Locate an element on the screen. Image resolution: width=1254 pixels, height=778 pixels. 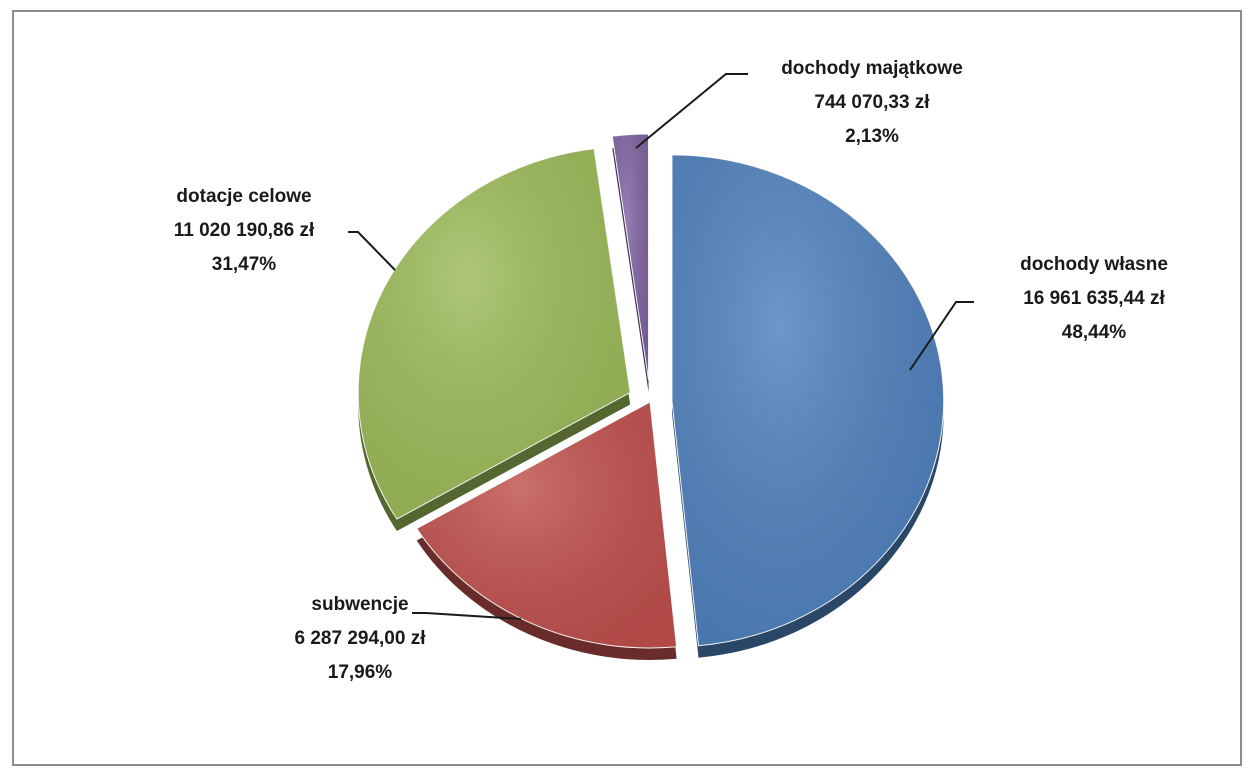
data-label-value-dotacje-celowe: 11 020 190,86 zł is located at coordinates (244, 230).